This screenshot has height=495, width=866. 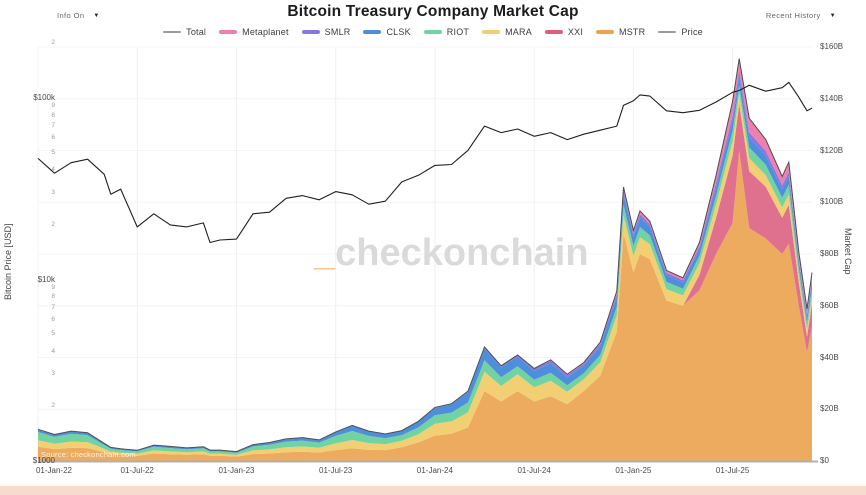 I want to click on right-axis-tick: $80B, so click(x=829, y=253).